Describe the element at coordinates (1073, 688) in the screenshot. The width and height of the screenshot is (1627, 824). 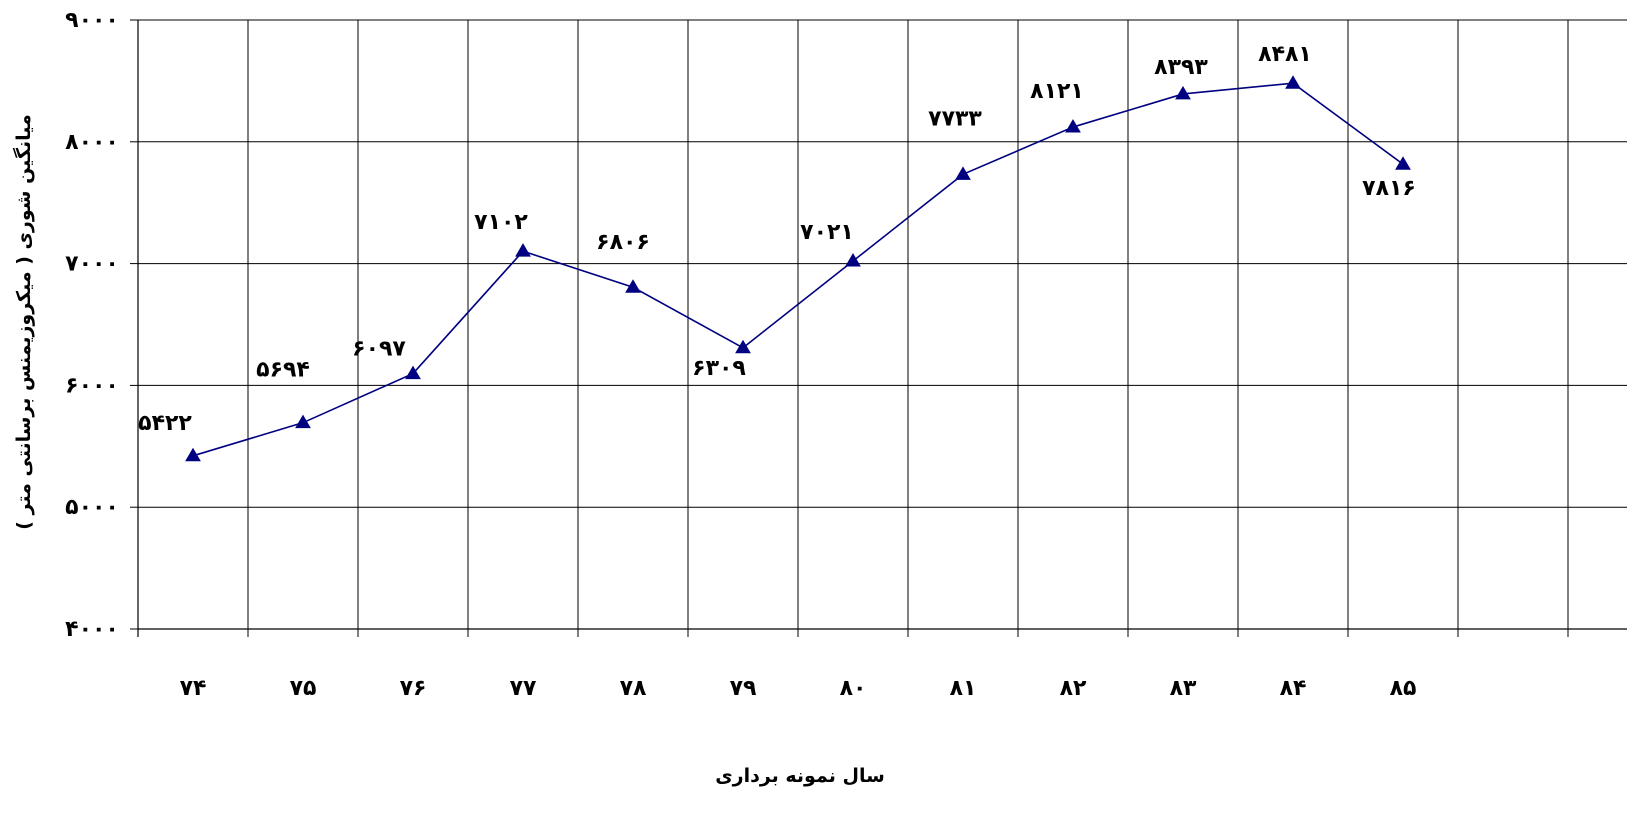
I see `x-tick-label: ۸۲` at that location.